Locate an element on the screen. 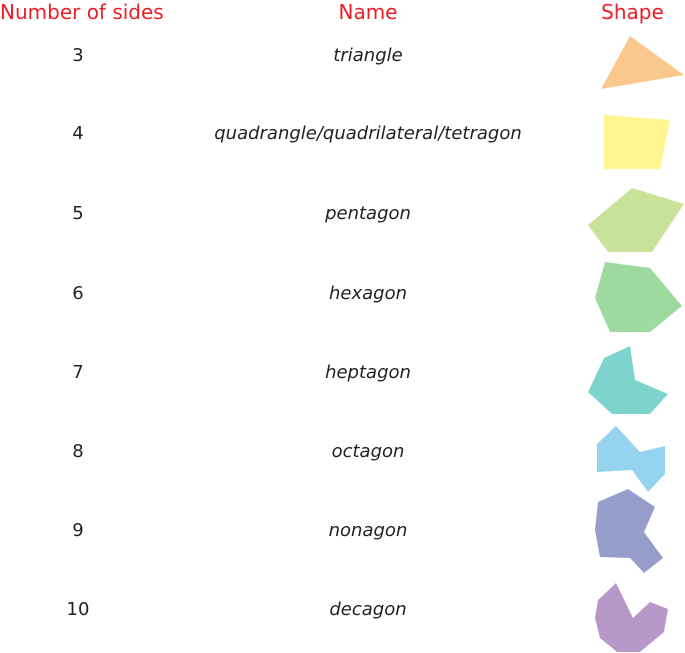 Image resolution: width=685 pixels, height=653 pixels. row-hexagon: 6 hexagon is located at coordinates (342, 294).